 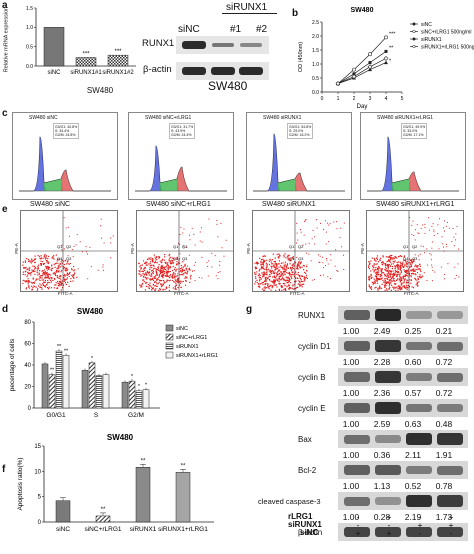 What do you see at coordinates (413, 517) in the screenshot?
I see `blot-quant-value: 2.19` at bounding box center [413, 517].